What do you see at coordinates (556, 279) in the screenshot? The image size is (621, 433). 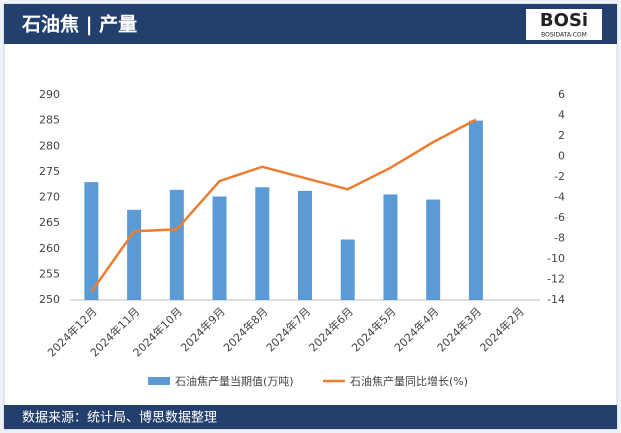 I see `y2-tick-label: -12` at bounding box center [556, 279].